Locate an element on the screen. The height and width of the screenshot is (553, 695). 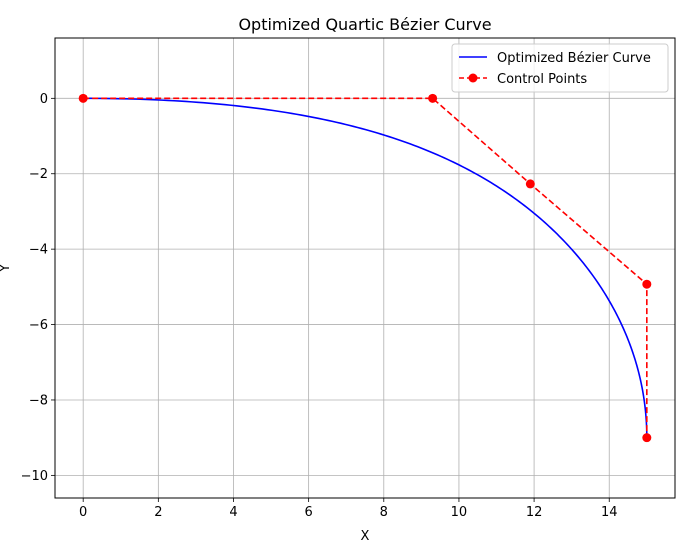
x-tick-label: 4 is located at coordinates (233, 512).